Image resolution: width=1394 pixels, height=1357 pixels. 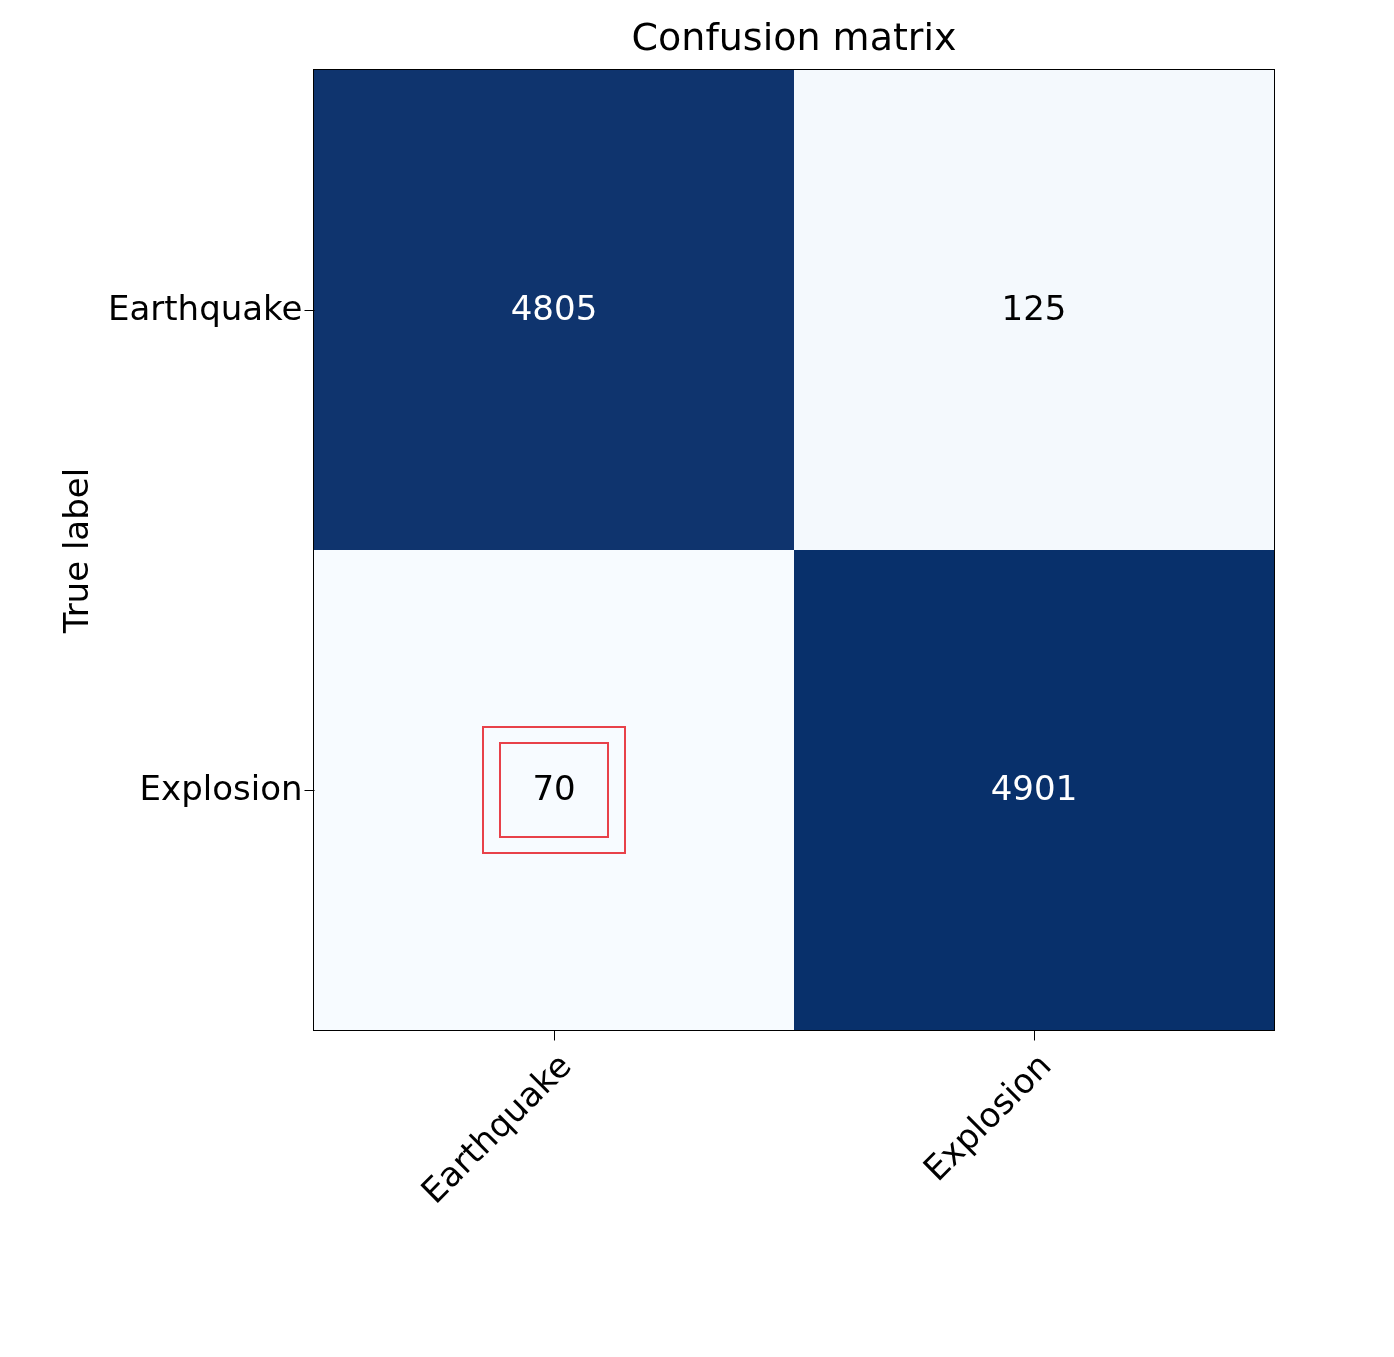 What do you see at coordinates (75, 551) in the screenshot?
I see `y-axis-title: True label` at bounding box center [75, 551].